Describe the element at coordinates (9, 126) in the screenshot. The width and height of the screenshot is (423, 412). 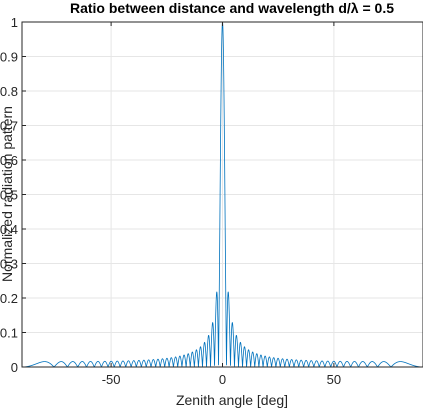
I see `y-tick-label: 0.7` at that location.